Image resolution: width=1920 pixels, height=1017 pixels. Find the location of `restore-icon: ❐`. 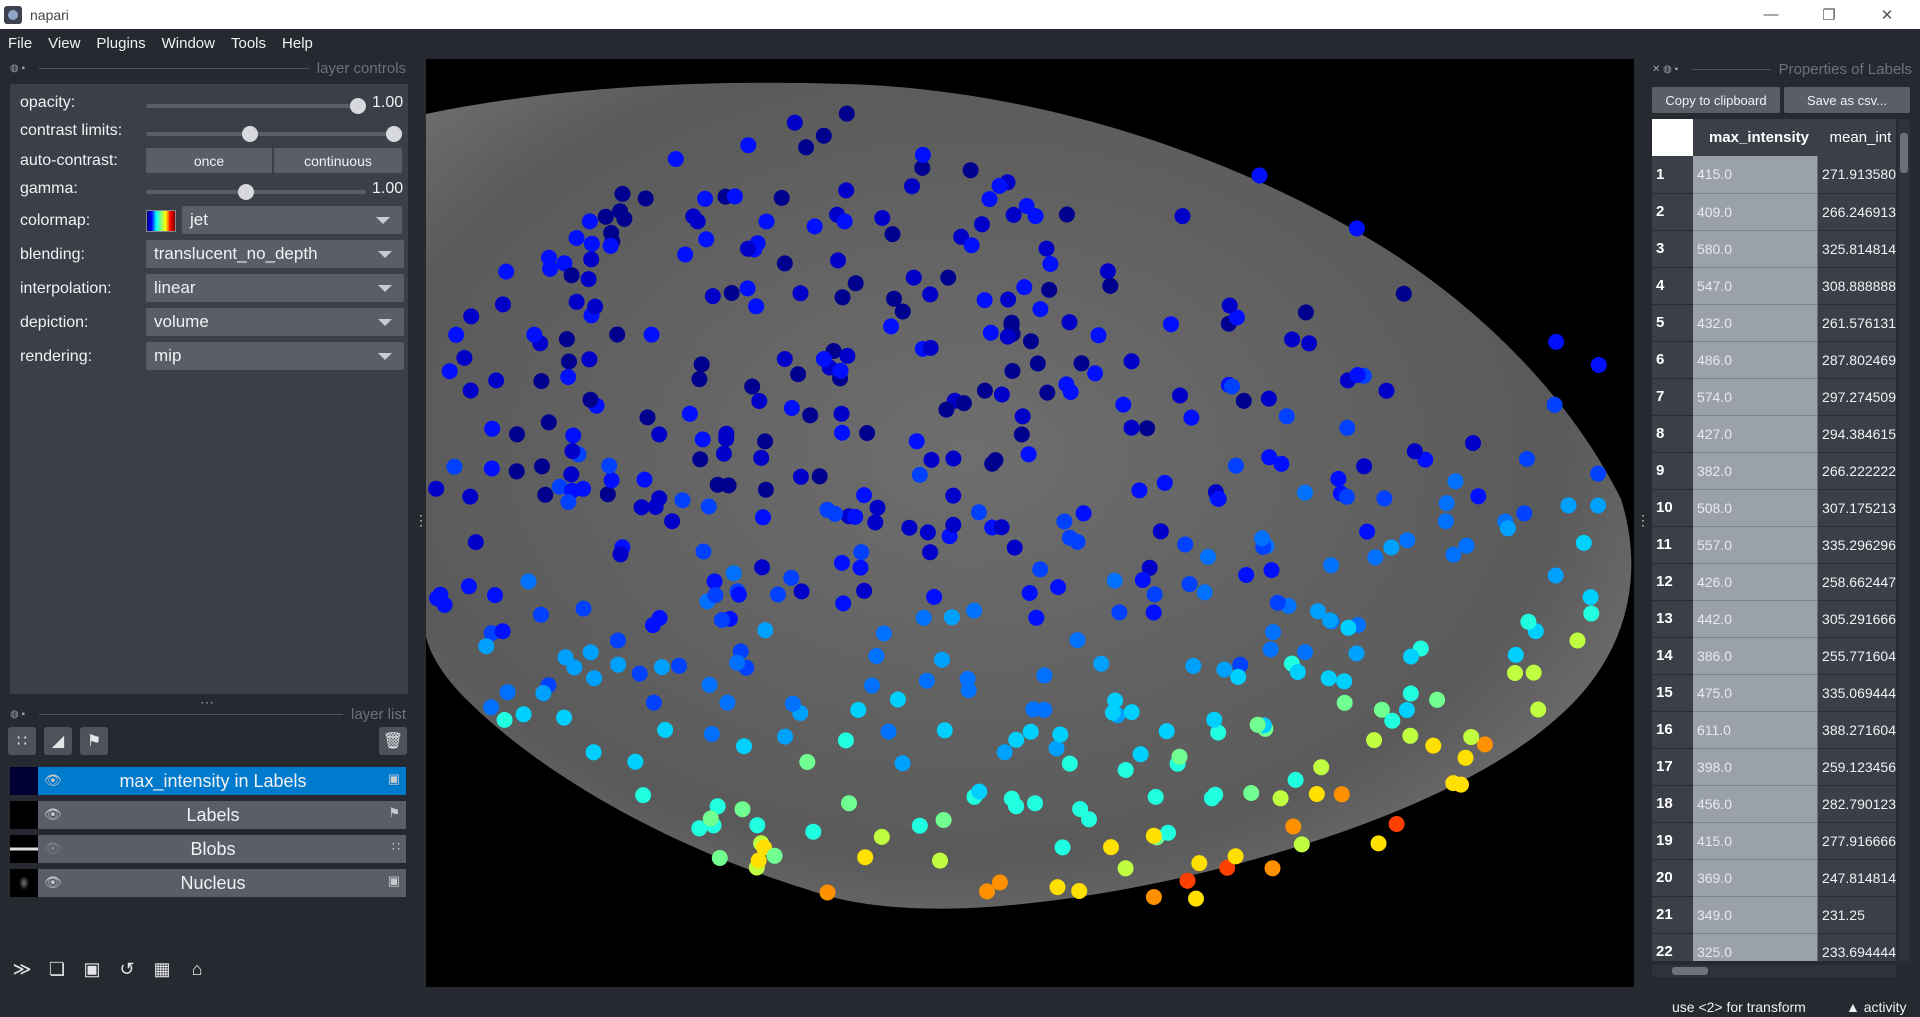

restore-icon: ❐ is located at coordinates (1829, 15).